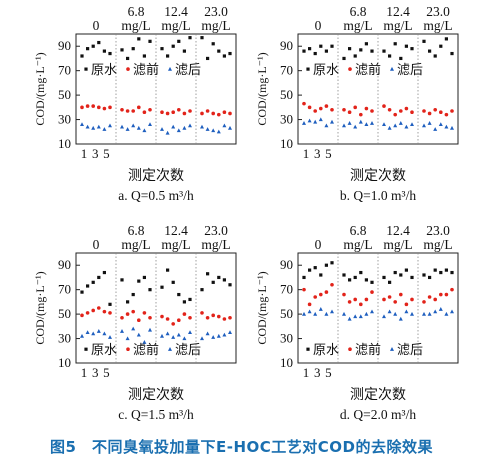 Image resolution: width=483 pixels, height=464 pixels. I want to click on group-label-value: 23.0, so click(216, 11).